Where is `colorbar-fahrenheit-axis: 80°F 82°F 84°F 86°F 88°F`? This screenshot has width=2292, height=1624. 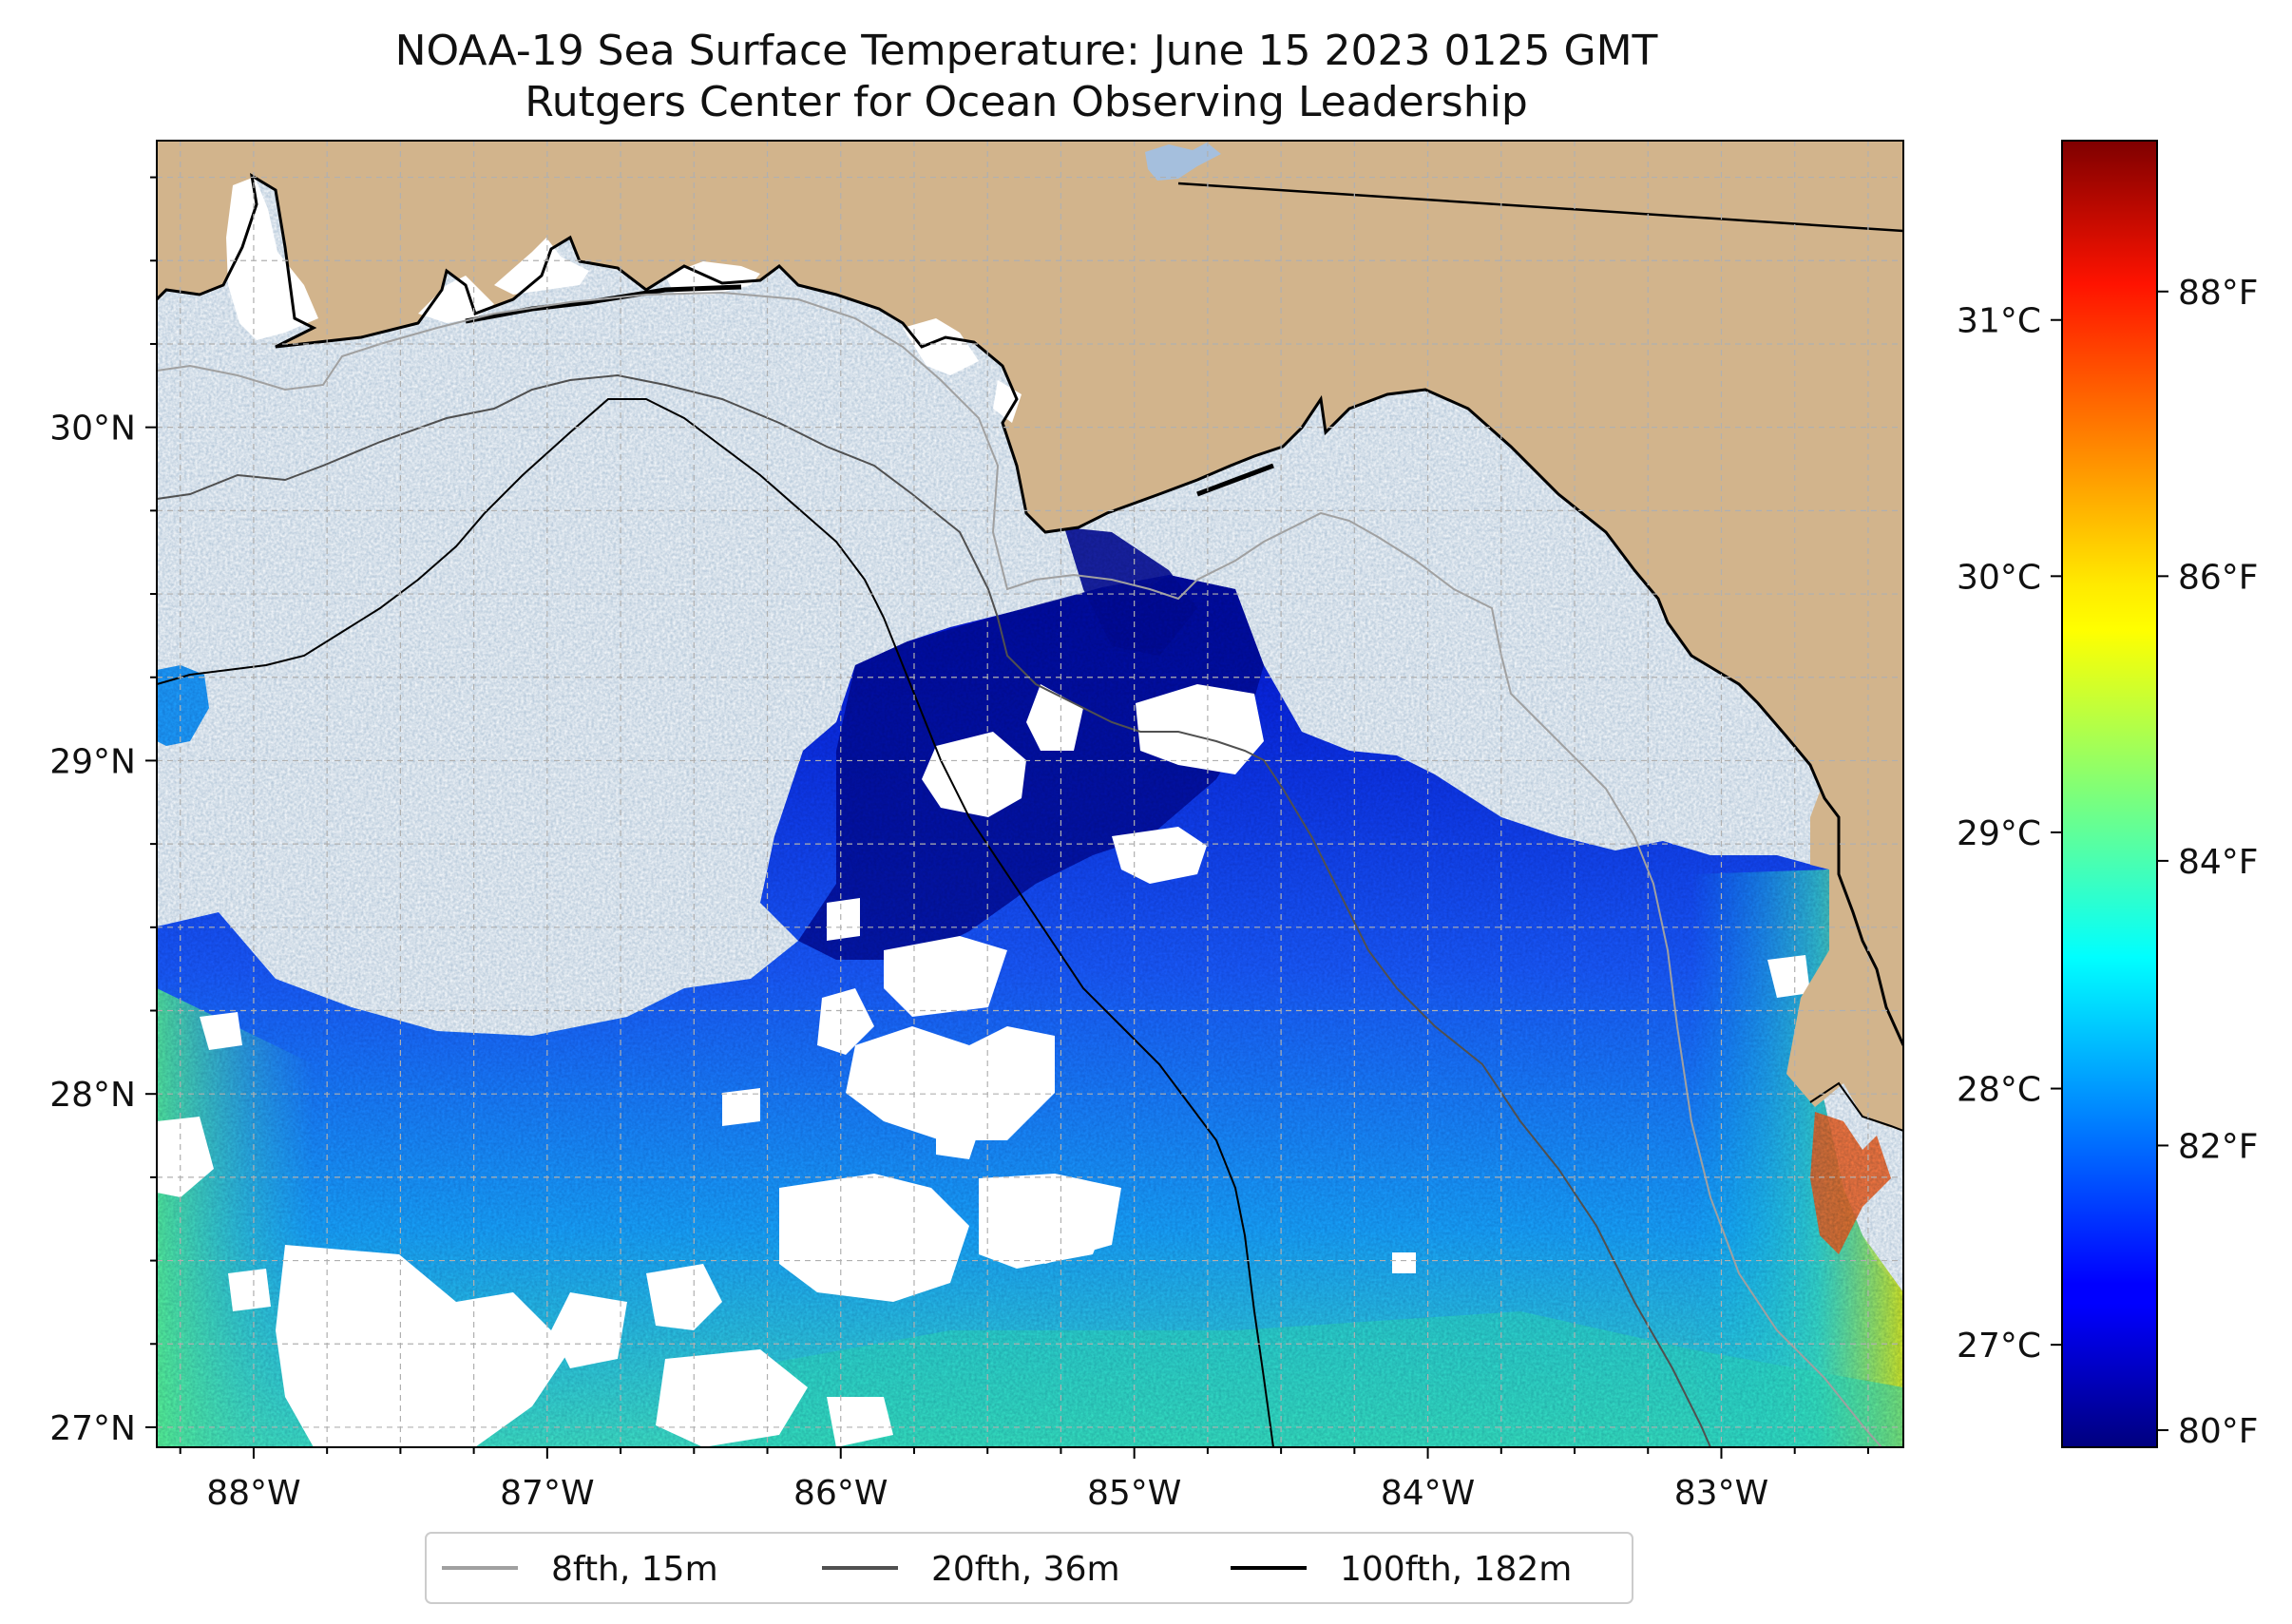
colorbar-fahrenheit-axis: 80°F 82°F 84°F 86°F 88°F is located at coordinates (2208, 862).